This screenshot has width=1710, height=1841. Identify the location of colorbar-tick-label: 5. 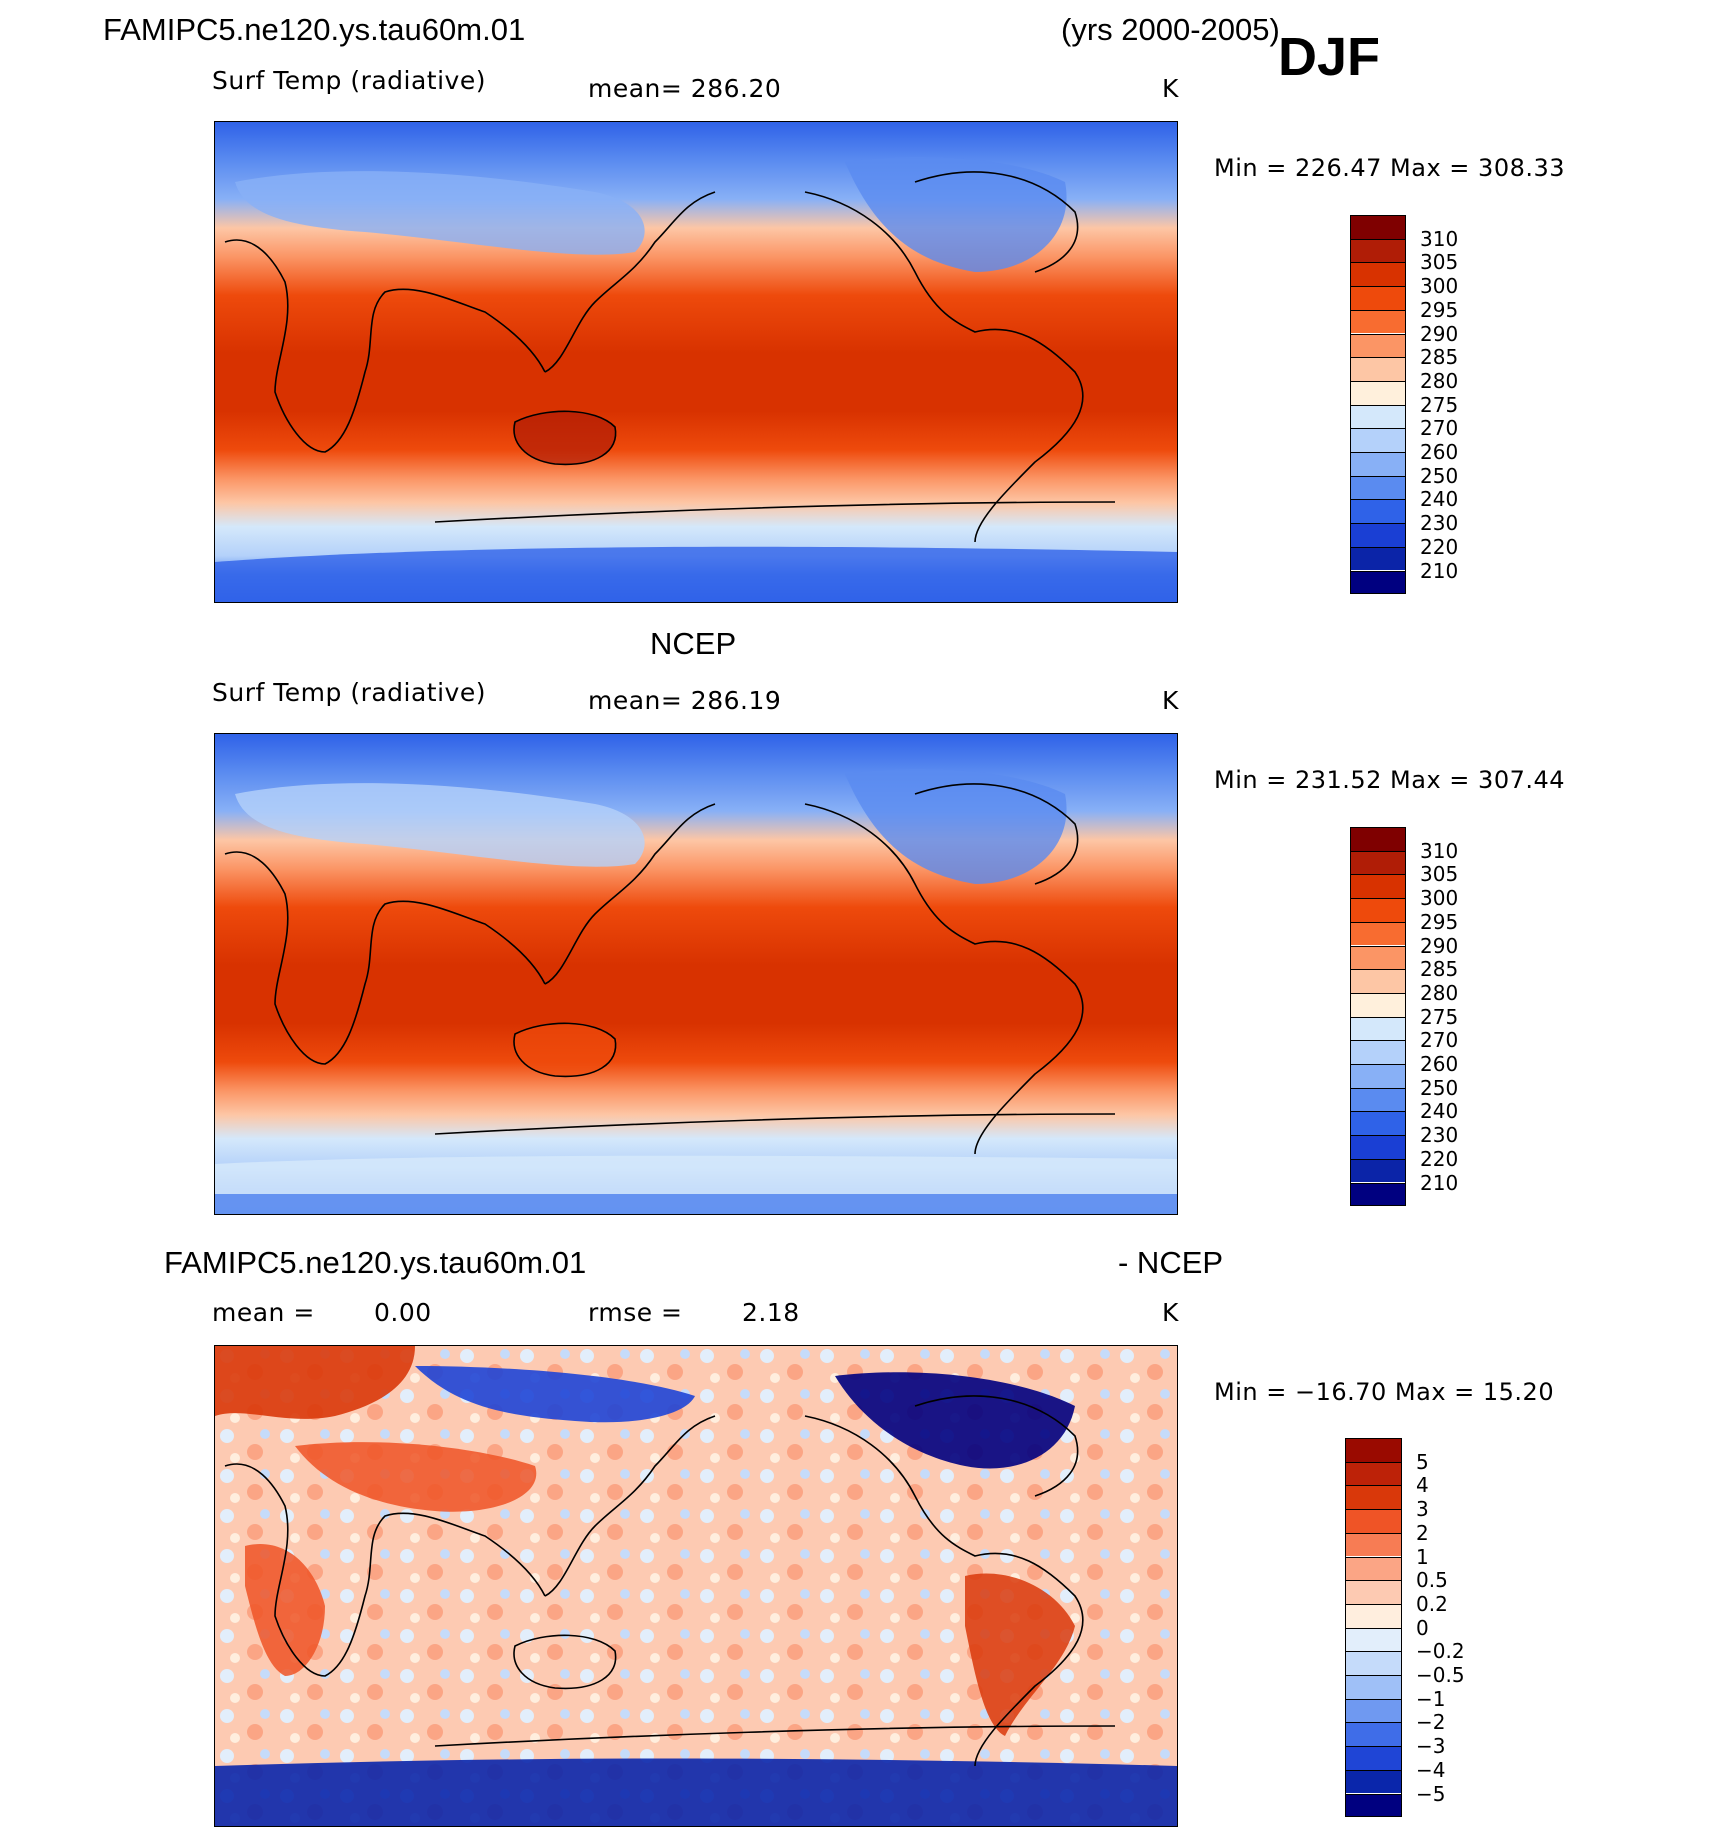
(1422, 1461).